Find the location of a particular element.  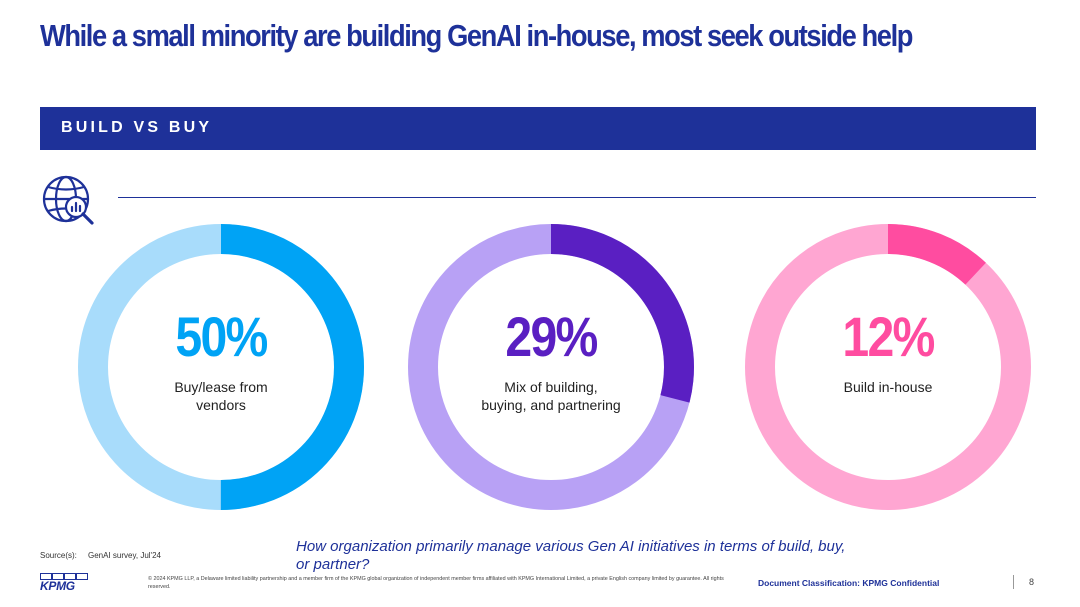

donut-chart-buy: 50% Buy/lease from vendors is located at coordinates (221, 367).